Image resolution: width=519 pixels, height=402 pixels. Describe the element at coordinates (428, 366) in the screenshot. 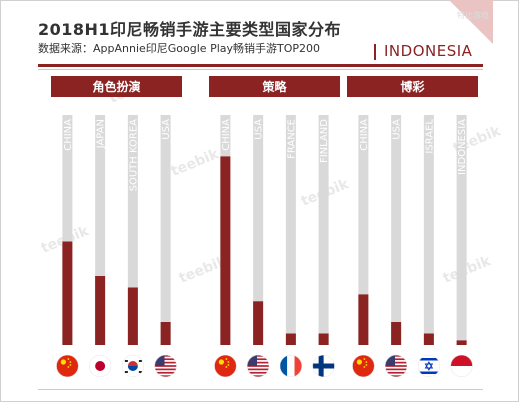

I see `flag-il-icon` at that location.